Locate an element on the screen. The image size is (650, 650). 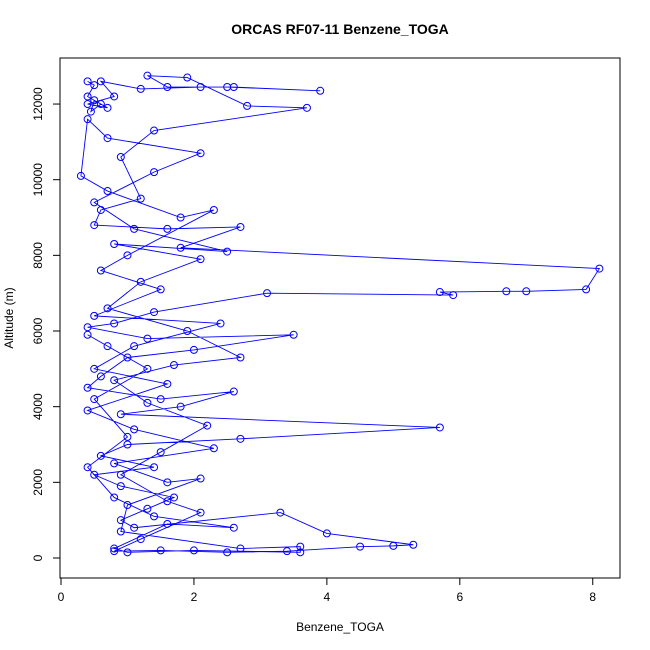
y-tick-label: 12000 is located at coordinates (38, 104).